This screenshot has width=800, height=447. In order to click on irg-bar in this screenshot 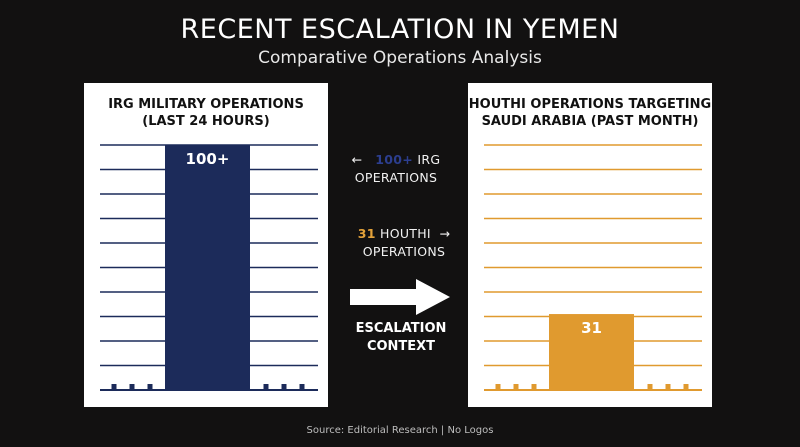, I will do `click(207, 267)`.